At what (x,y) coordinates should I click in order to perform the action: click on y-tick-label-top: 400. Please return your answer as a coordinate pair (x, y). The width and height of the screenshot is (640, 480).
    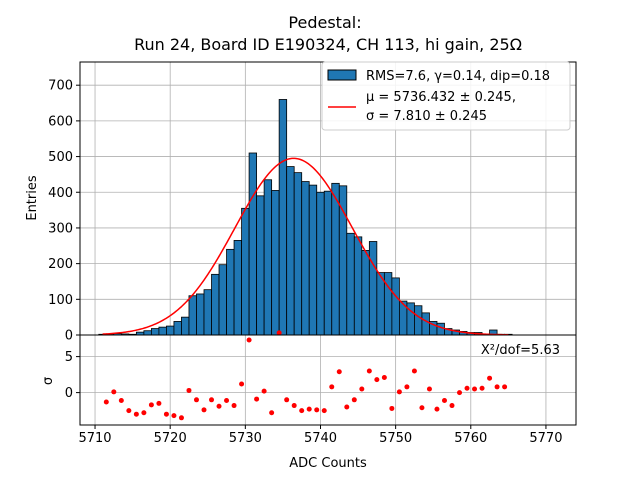
    Looking at the image, I should click on (60, 193).